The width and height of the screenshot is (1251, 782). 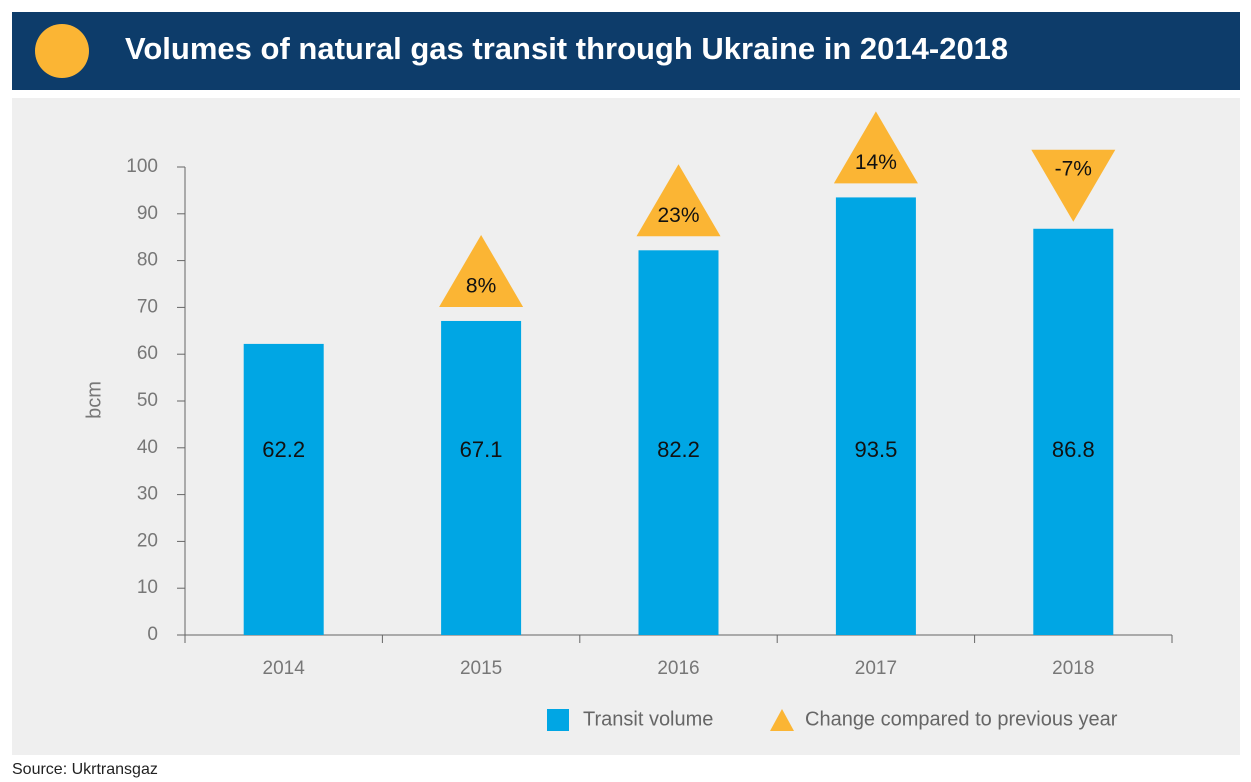 I want to click on y-tick-label: 80, so click(x=147, y=260).